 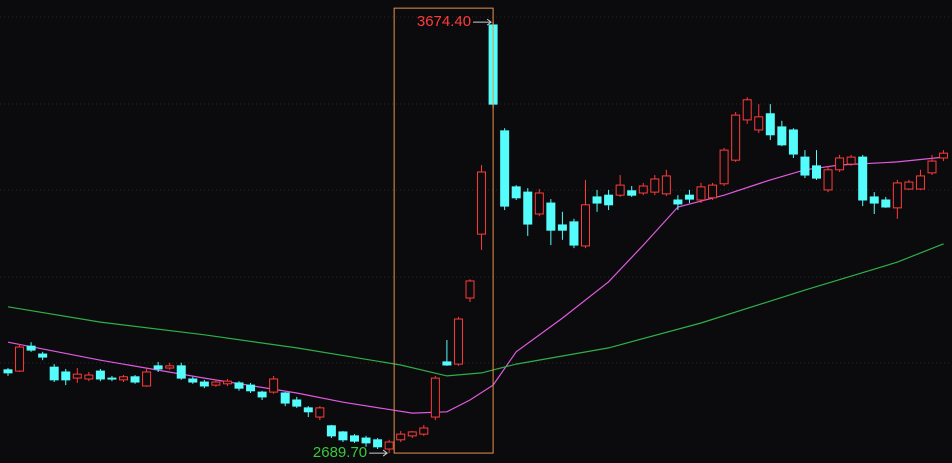 I want to click on price-annotation: 2689.70, so click(x=340, y=452).